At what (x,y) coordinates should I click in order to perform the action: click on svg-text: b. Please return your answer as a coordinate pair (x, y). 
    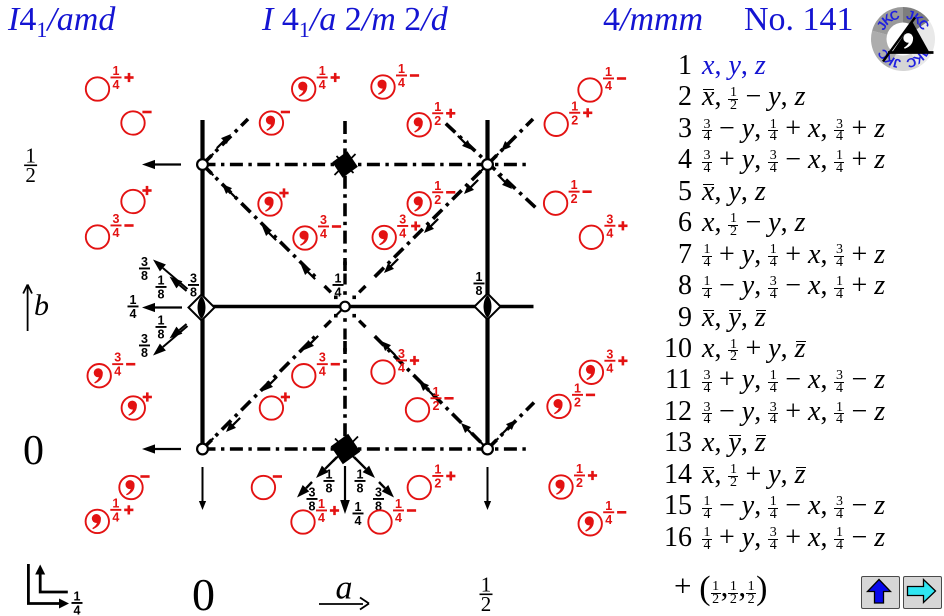
    Looking at the image, I should click on (41, 305).